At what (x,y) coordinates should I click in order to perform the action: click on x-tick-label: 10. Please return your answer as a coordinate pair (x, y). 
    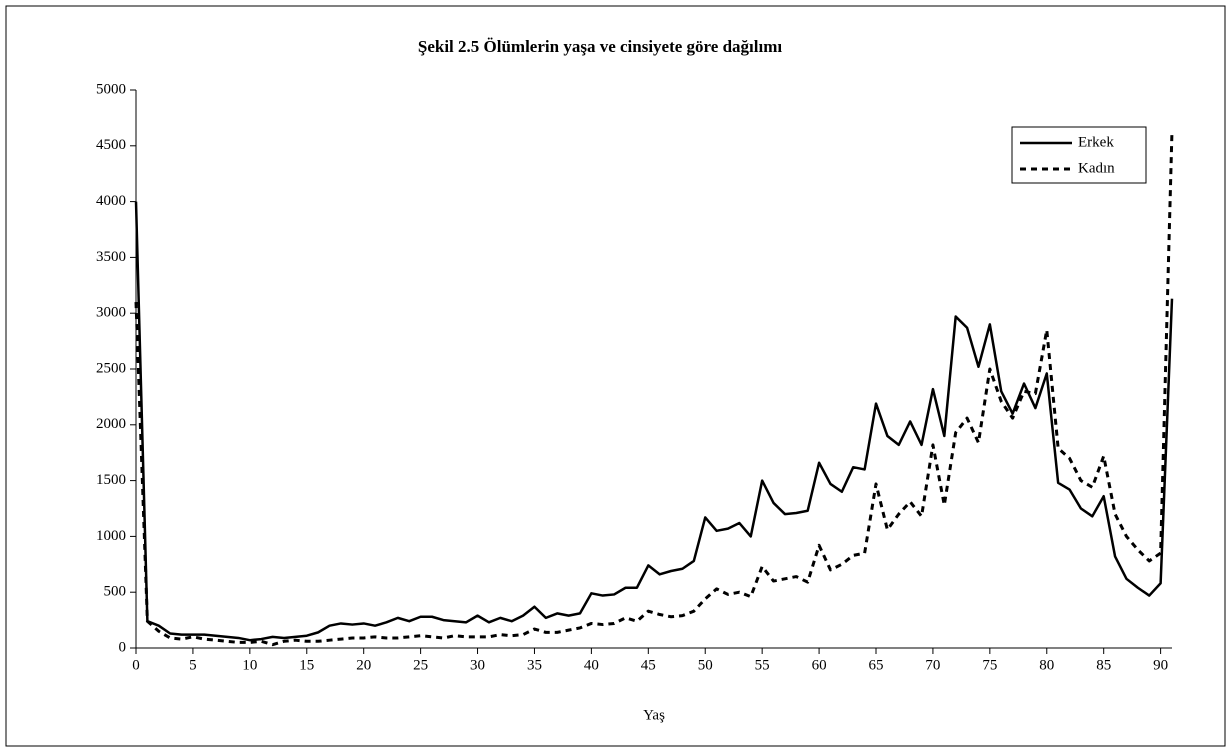
    Looking at the image, I should click on (249, 665).